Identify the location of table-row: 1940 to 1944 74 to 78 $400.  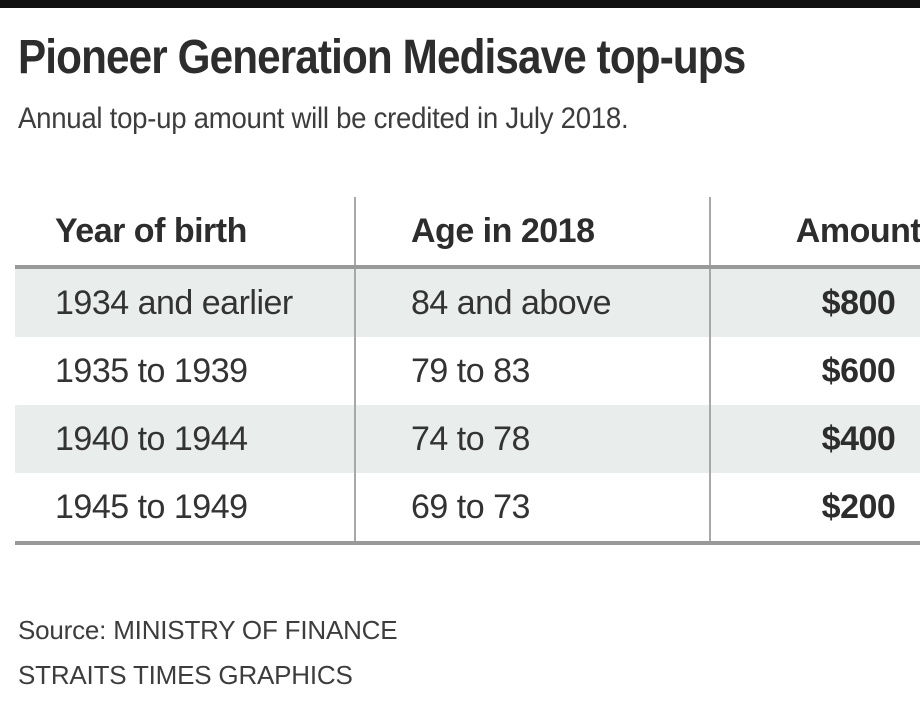
(467, 439).